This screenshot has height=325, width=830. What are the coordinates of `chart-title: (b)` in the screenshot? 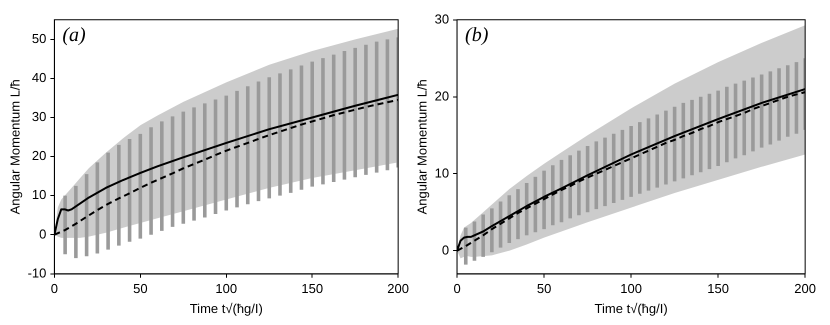 It's located at (477, 35).